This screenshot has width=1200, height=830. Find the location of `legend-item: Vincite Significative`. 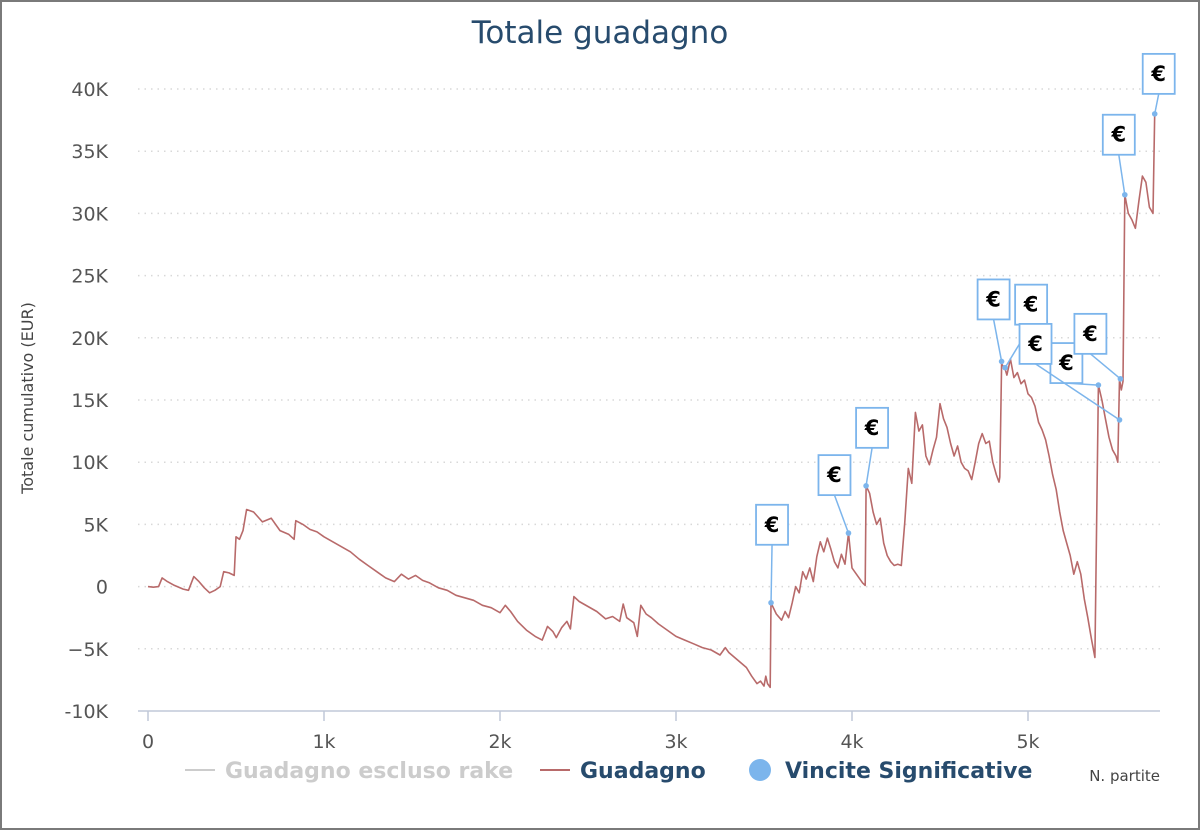

legend-item: Vincite Significative is located at coordinates (890, 771).